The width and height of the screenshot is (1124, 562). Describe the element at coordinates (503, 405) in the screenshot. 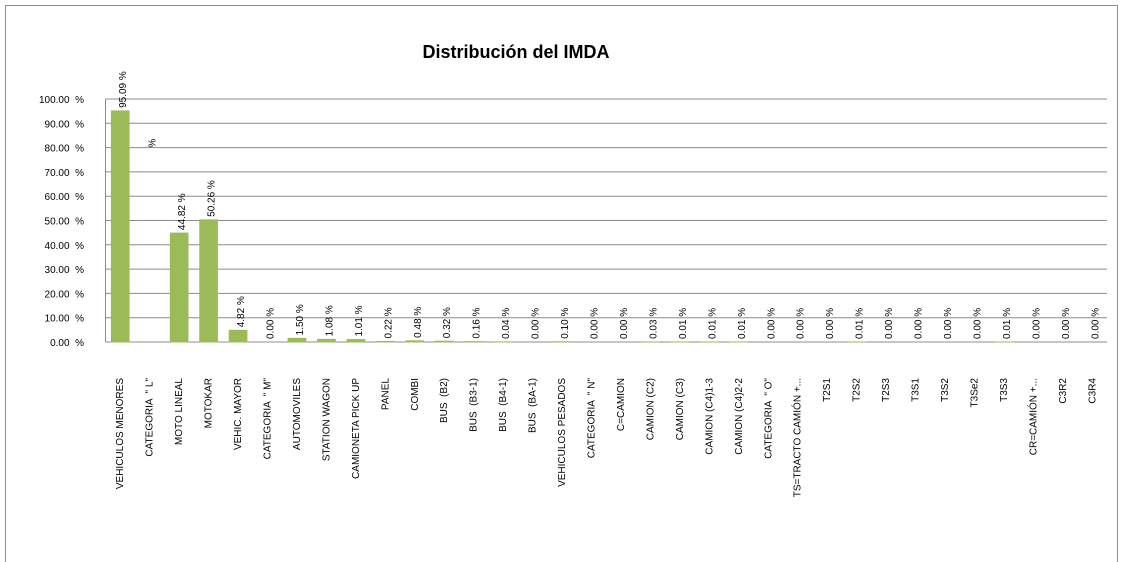

I see `x-tick-label: BUS (B4-1)` at that location.